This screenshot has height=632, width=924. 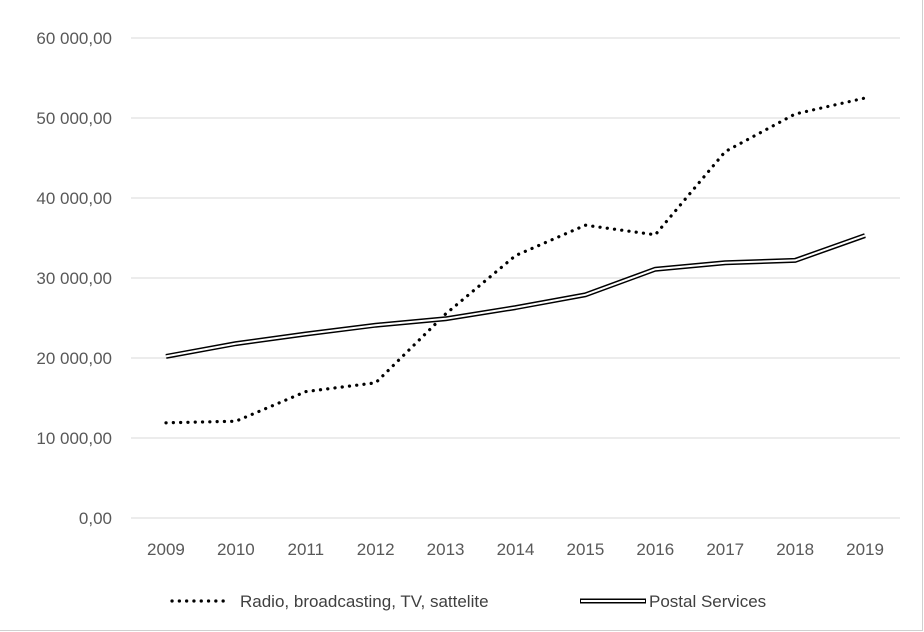 I want to click on x-tick-label: 2015, so click(x=585, y=549).